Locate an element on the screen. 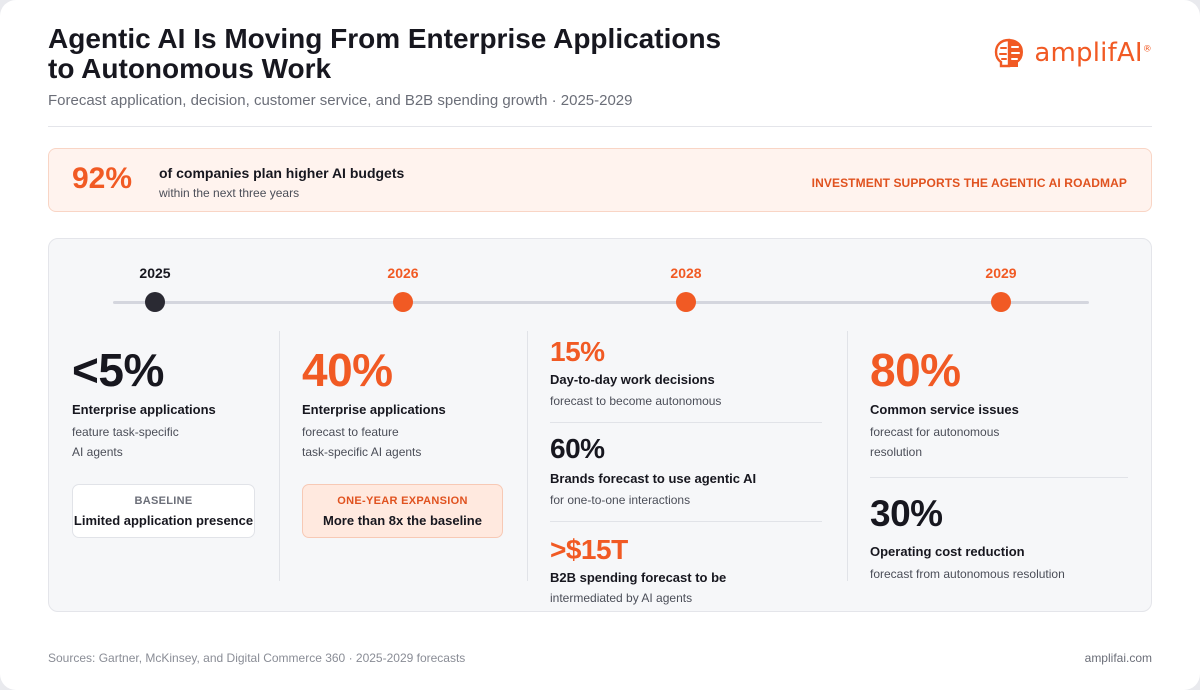 The image size is (1200, 690). stat-2029-service-description: forecast for autonomous resolution is located at coordinates (935, 442).